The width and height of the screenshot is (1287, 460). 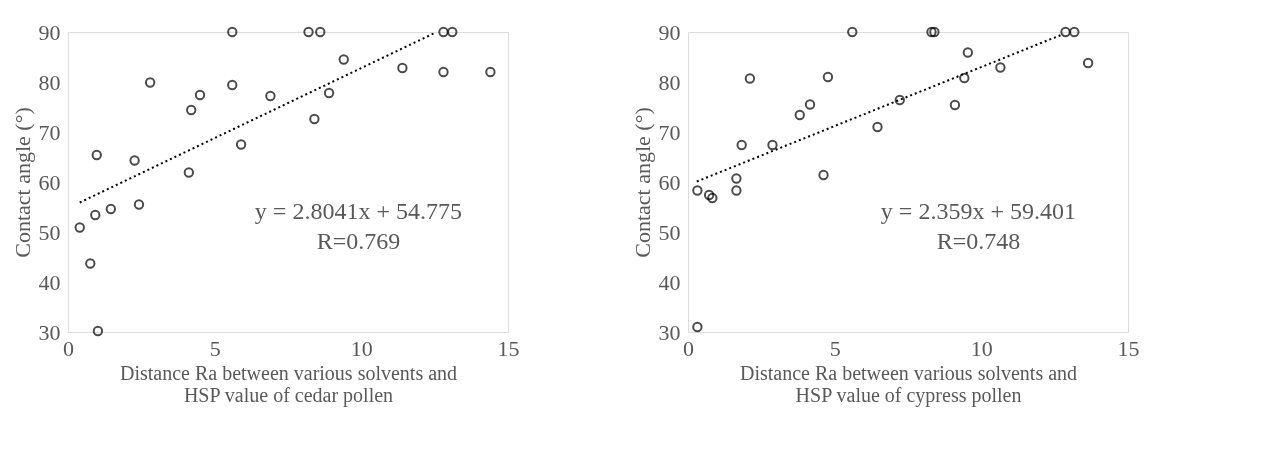 What do you see at coordinates (288, 384) in the screenshot?
I see `x-axis-title: Distance Ra between various solvents and HSP value of cedar pollen` at bounding box center [288, 384].